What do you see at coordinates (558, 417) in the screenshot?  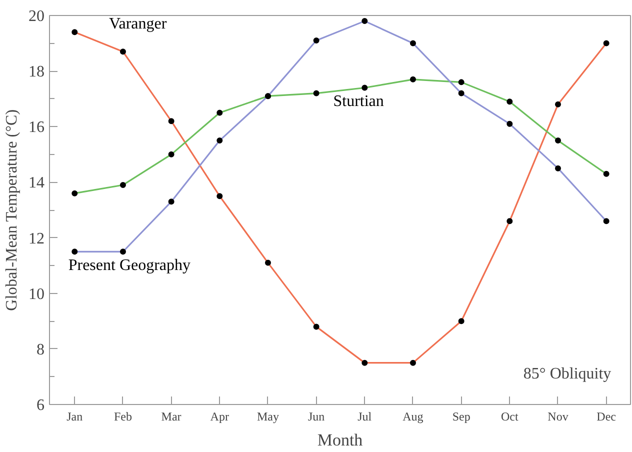 I see `x-tick-label: Nov` at bounding box center [558, 417].